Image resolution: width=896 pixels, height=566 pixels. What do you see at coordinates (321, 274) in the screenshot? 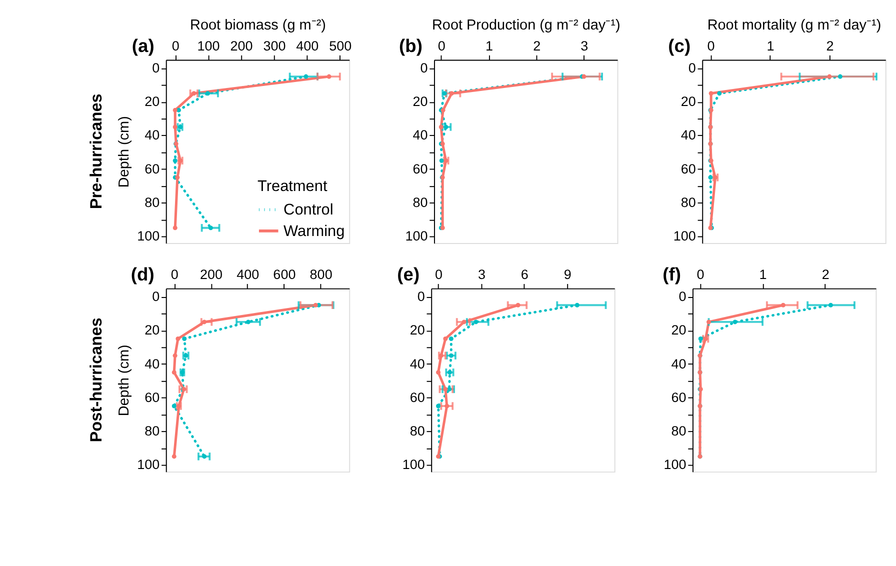
I see `x-tick-label: 800` at bounding box center [321, 274].